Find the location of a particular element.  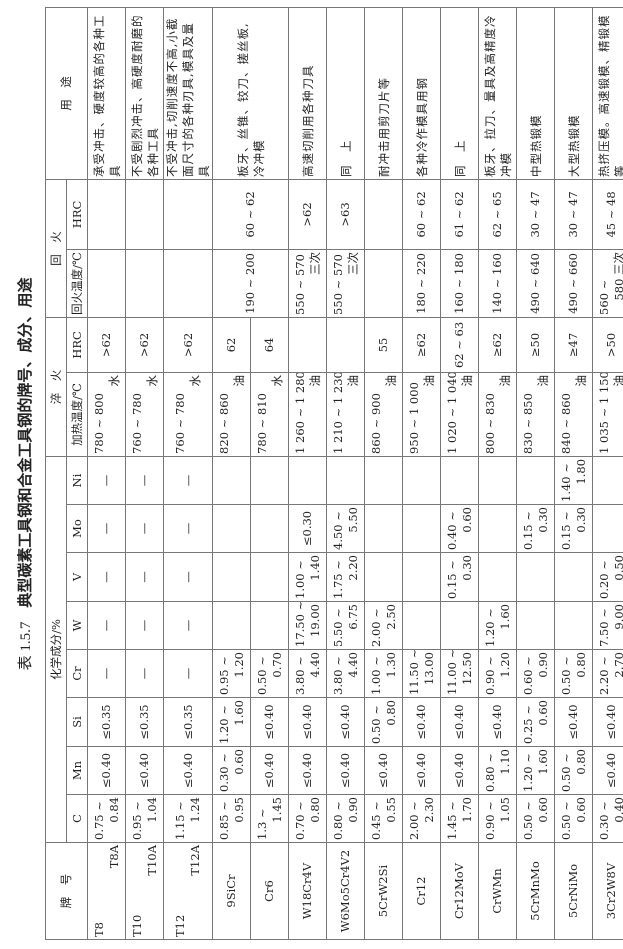

cell-t-hrc: >63 is located at coordinates (345, 214).